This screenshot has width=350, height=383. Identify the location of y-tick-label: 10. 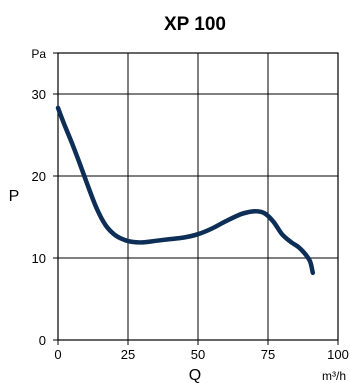
(39, 258).